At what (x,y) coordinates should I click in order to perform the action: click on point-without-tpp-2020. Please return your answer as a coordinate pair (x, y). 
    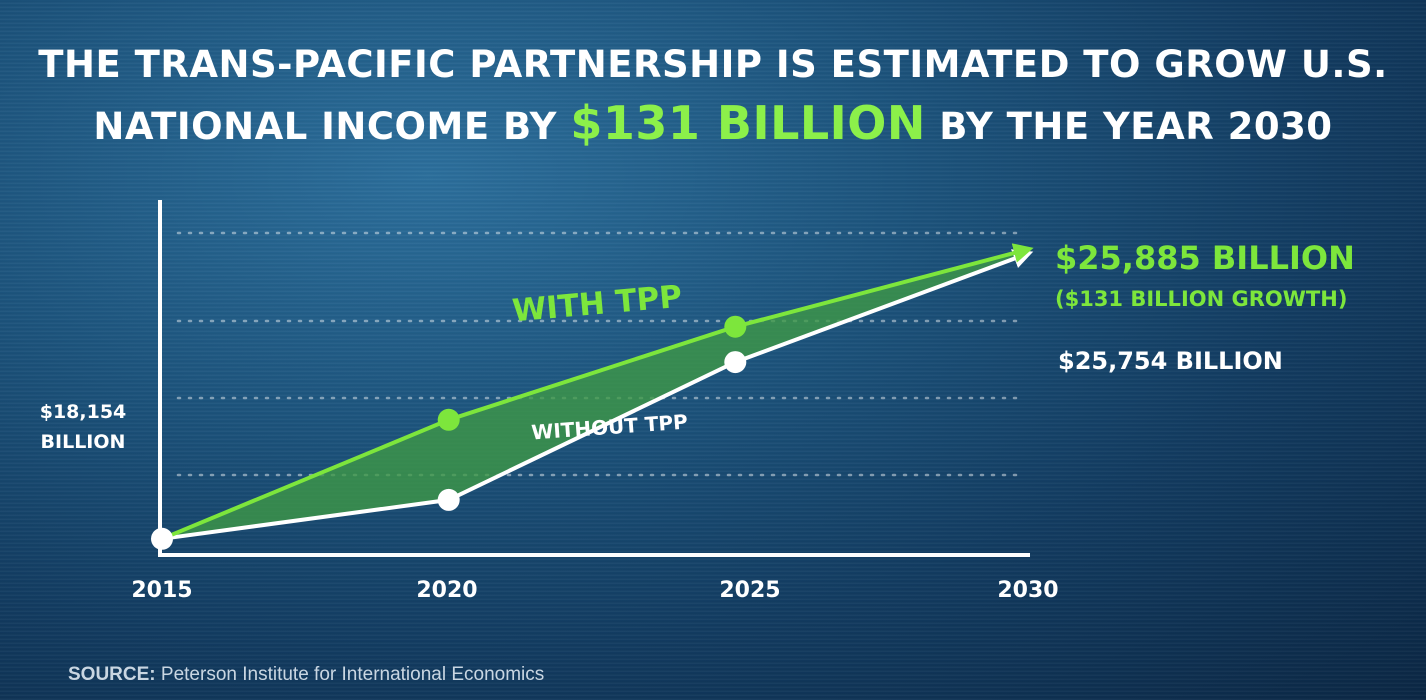
    Looking at the image, I should click on (448, 499).